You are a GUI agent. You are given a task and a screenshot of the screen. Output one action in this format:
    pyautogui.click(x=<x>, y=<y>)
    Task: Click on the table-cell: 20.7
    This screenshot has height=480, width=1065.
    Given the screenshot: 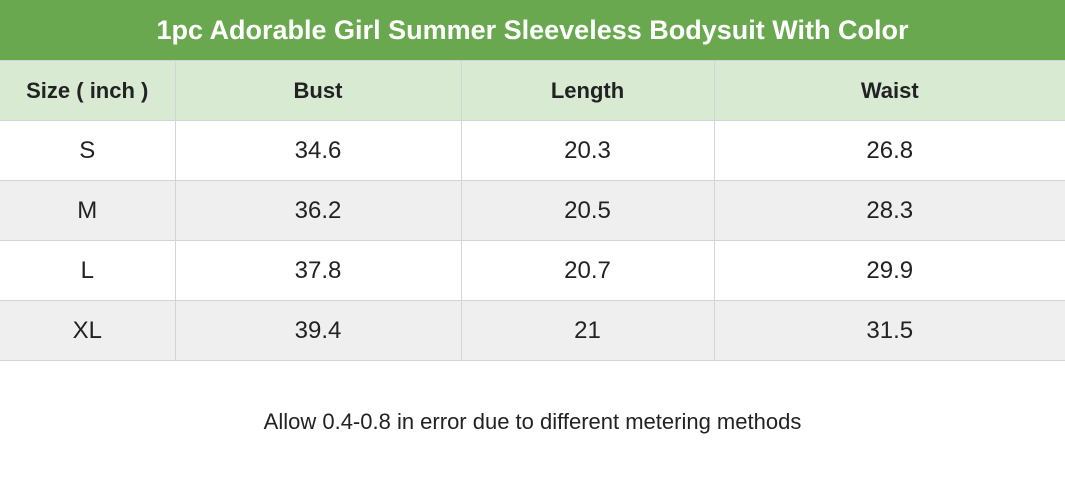 What is the action you would take?
    pyautogui.click(x=587, y=270)
    